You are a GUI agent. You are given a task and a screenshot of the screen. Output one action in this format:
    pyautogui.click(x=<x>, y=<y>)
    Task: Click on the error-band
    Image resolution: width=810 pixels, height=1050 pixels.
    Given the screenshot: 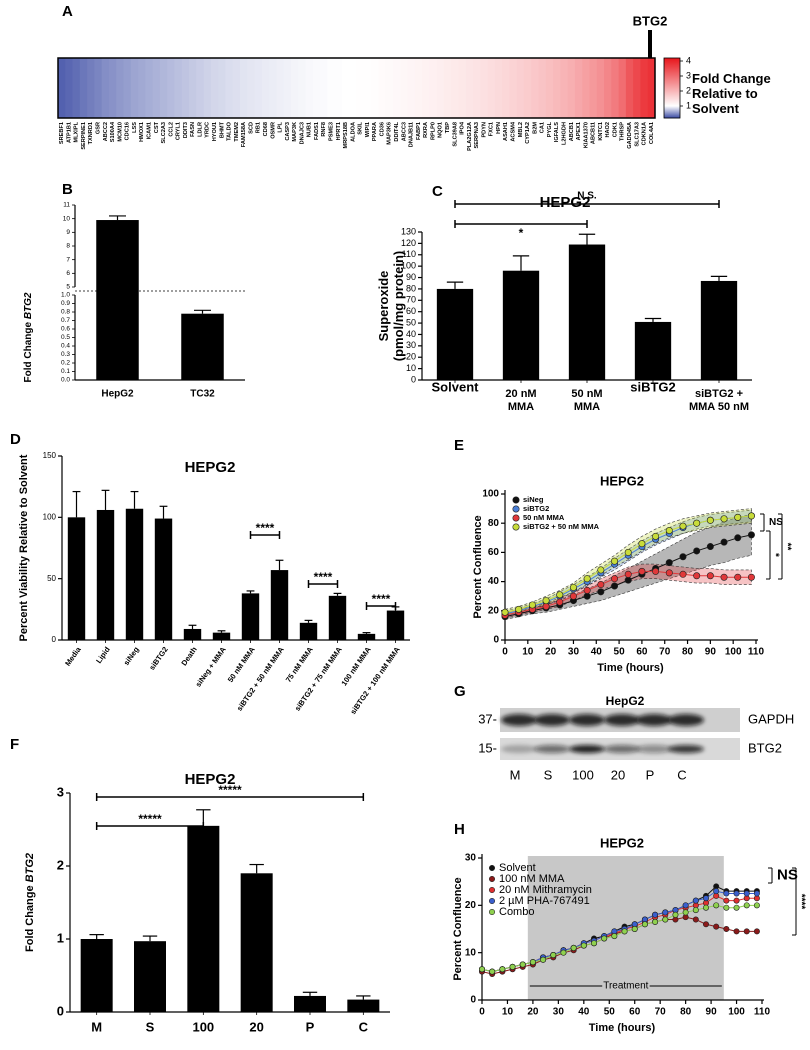 What is the action you would take?
    pyautogui.click(x=628, y=563)
    